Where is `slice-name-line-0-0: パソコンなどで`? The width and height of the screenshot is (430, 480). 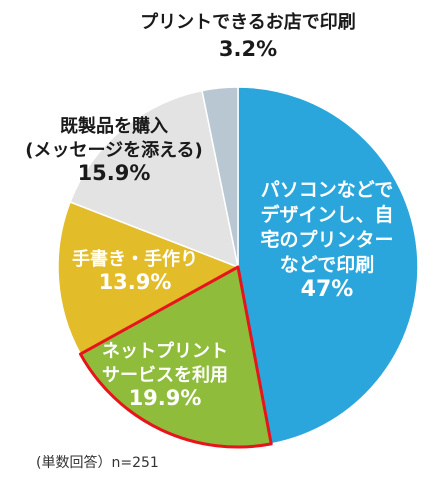 slice-name-line-0-0: パソコンなどで is located at coordinates (327, 190).